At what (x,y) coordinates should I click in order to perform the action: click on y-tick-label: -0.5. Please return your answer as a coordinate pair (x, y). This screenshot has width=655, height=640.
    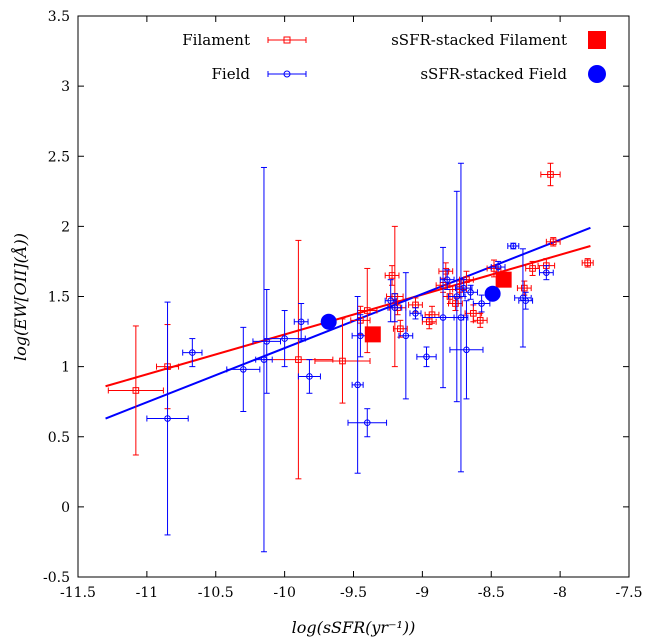
    Looking at the image, I should click on (56, 578).